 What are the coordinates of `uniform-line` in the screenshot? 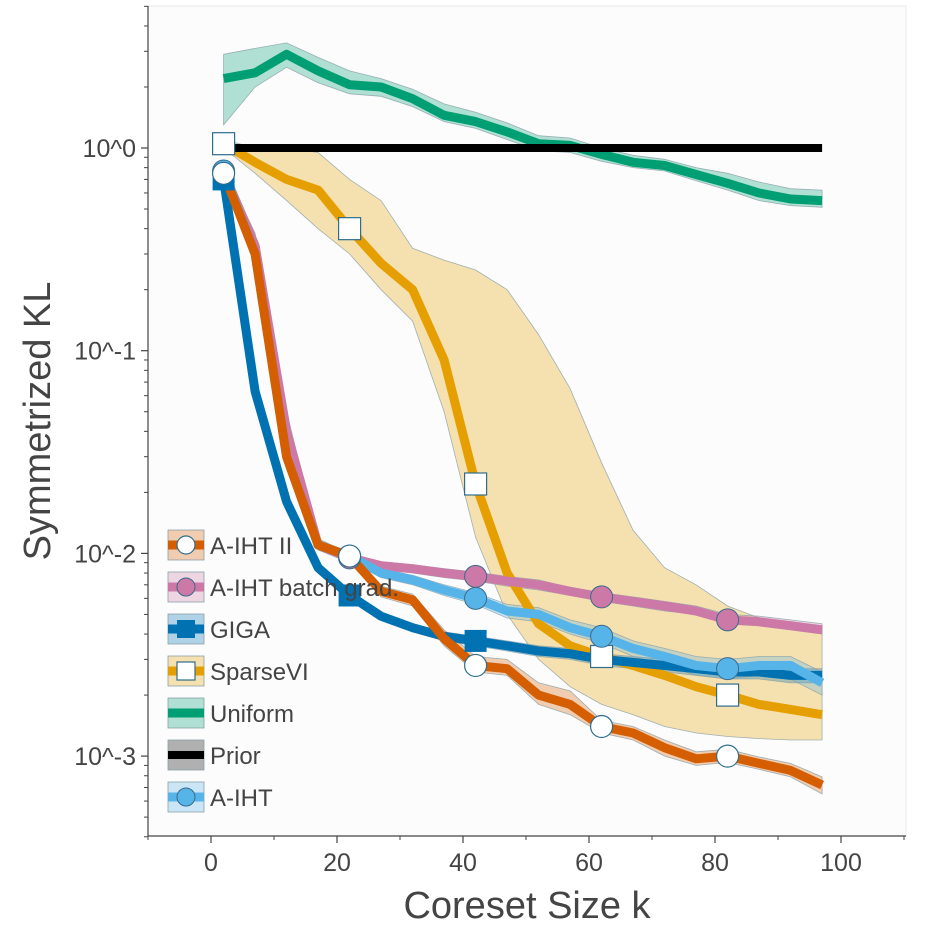 It's located at (522, 127).